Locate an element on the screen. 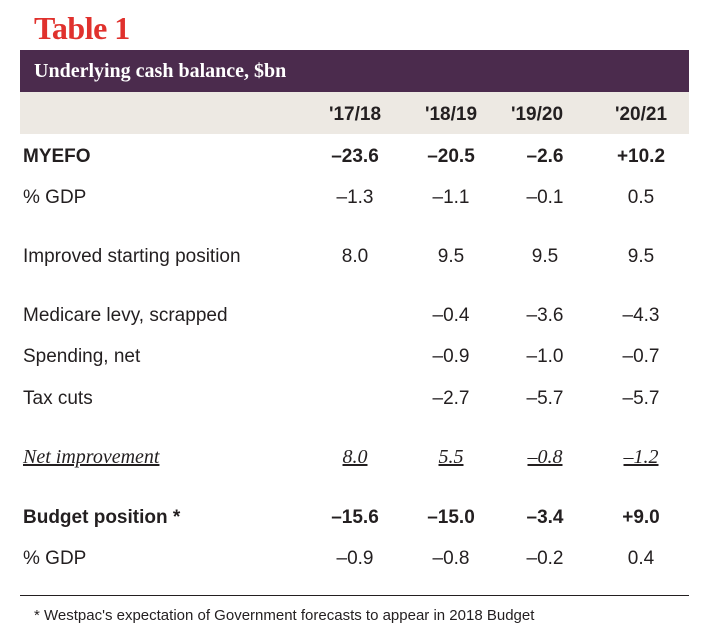 The width and height of the screenshot is (706, 641). footer-divider is located at coordinates (354, 595).